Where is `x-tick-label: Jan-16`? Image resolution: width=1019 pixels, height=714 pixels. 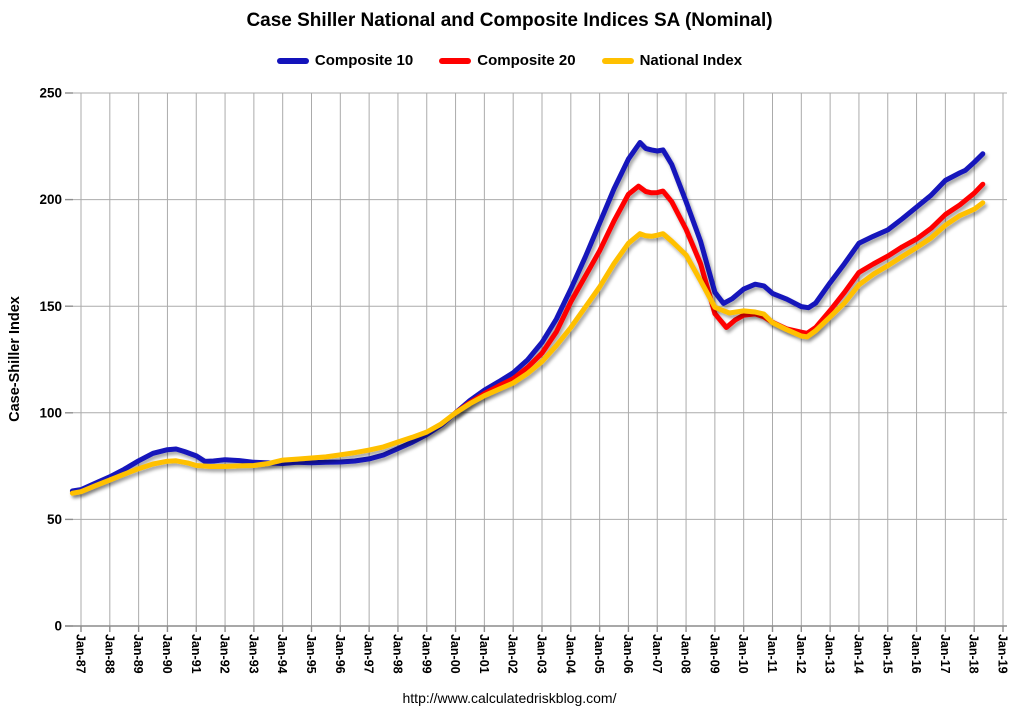 x-tick-label: Jan-16 is located at coordinates (916, 654).